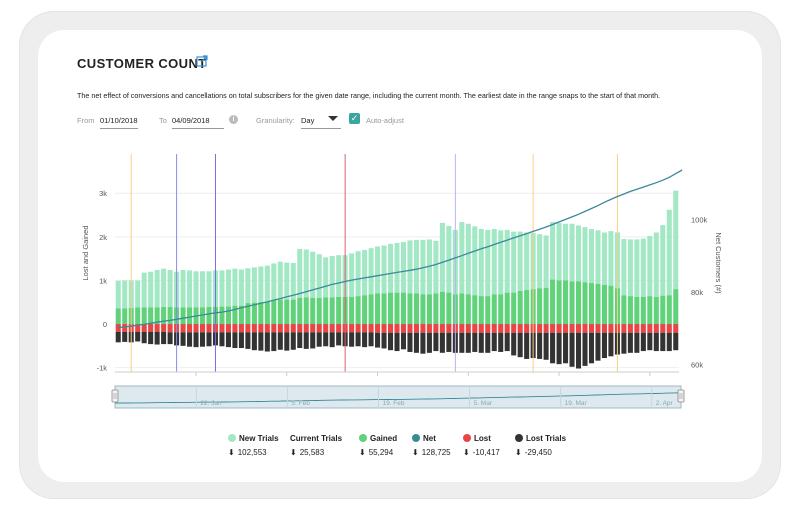  What do you see at coordinates (377, 379) in the screenshot?
I see `x-tick-label: 19. Feb` at bounding box center [377, 379].